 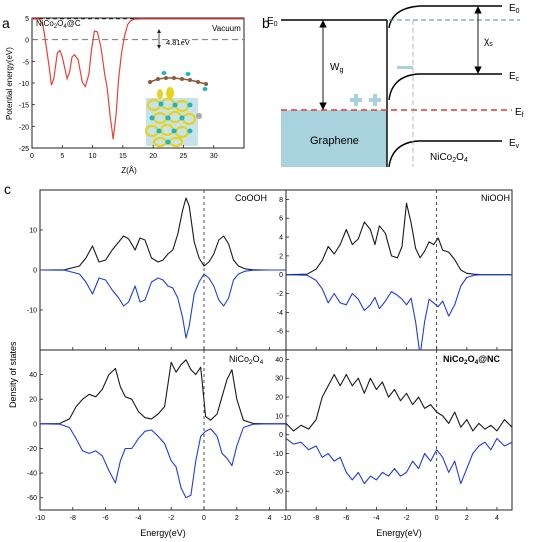 I want to click on e0-right-label: E0, so click(x=514, y=9).